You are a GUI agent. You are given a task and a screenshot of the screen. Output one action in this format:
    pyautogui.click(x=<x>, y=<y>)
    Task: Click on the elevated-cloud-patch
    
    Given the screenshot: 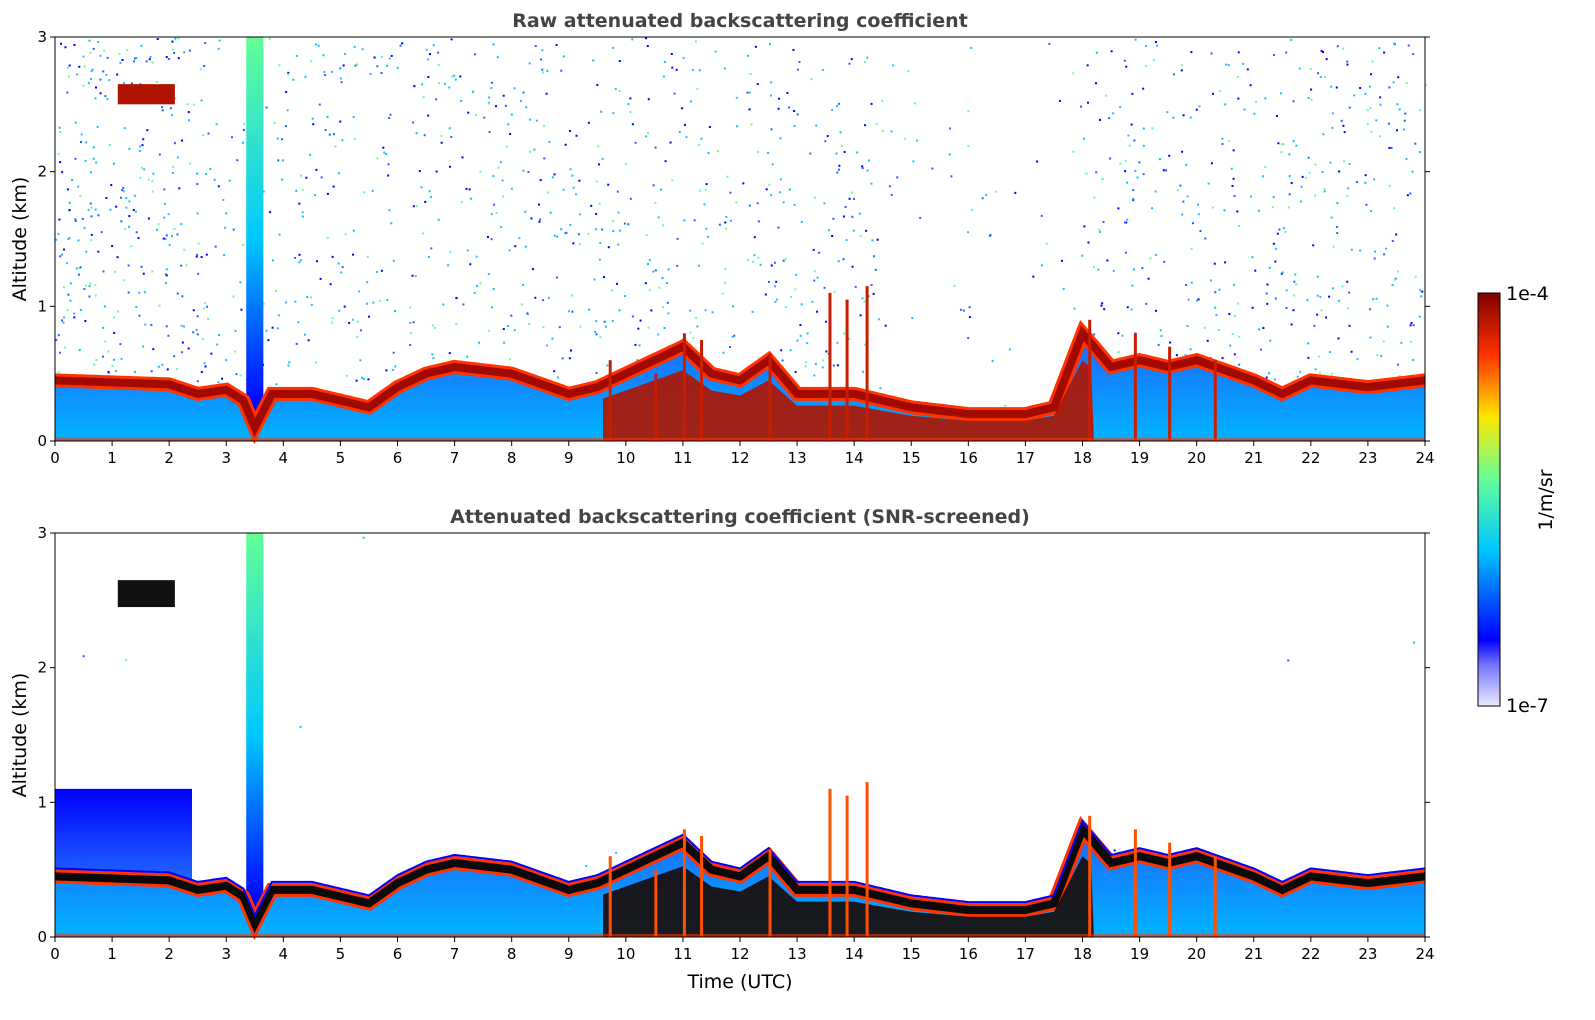 What is the action you would take?
    pyautogui.click(x=146, y=594)
    